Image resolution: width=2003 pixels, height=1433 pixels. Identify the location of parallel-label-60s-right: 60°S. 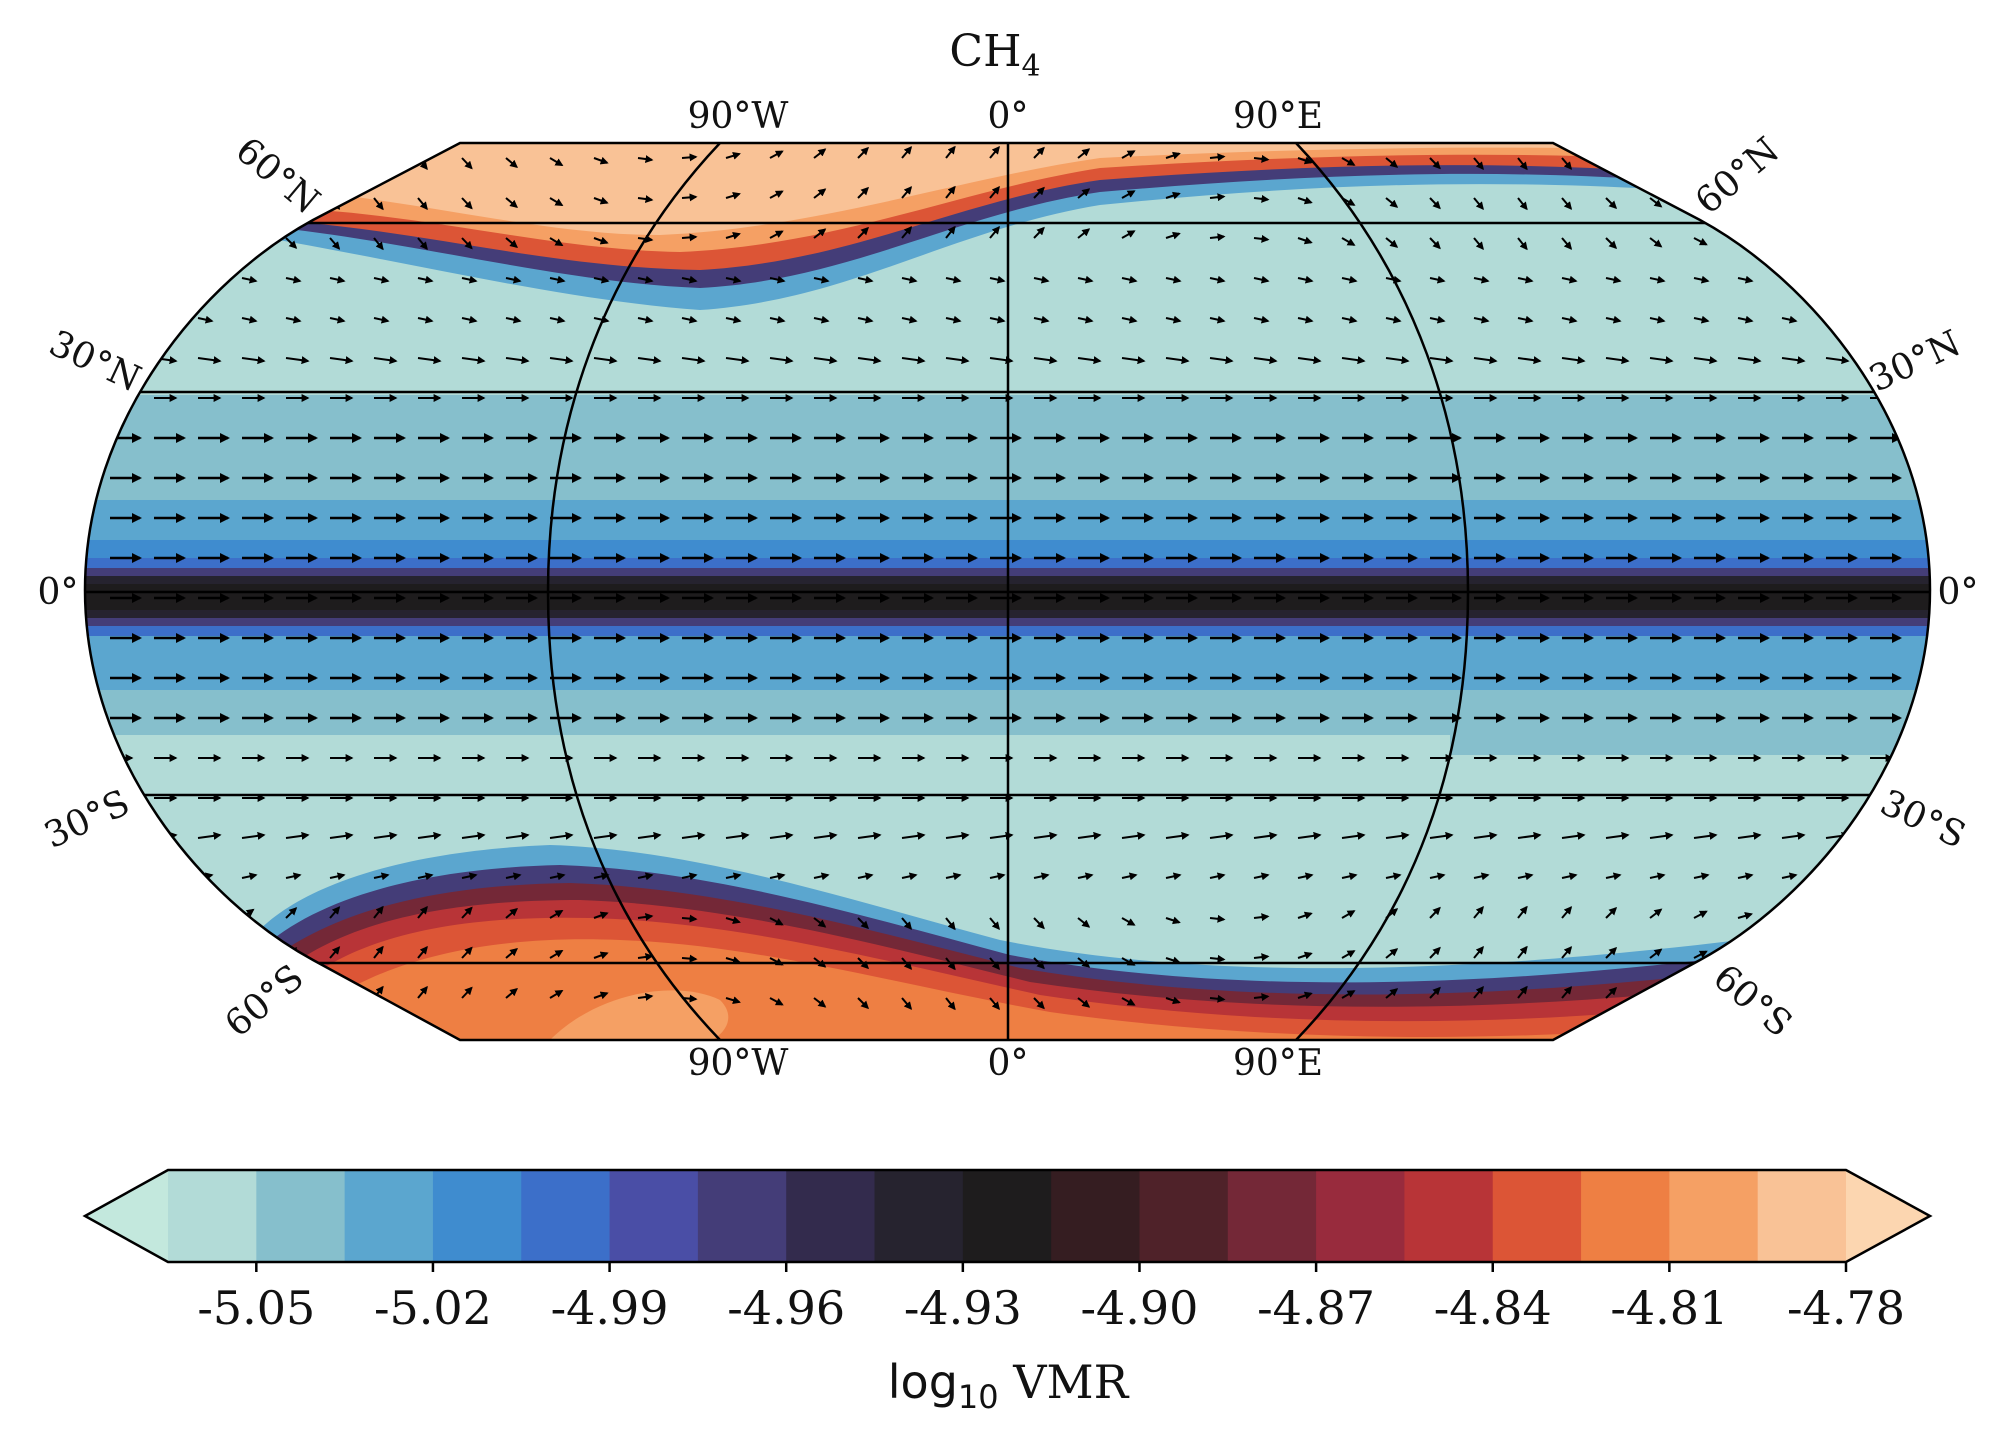
(1752, 1001).